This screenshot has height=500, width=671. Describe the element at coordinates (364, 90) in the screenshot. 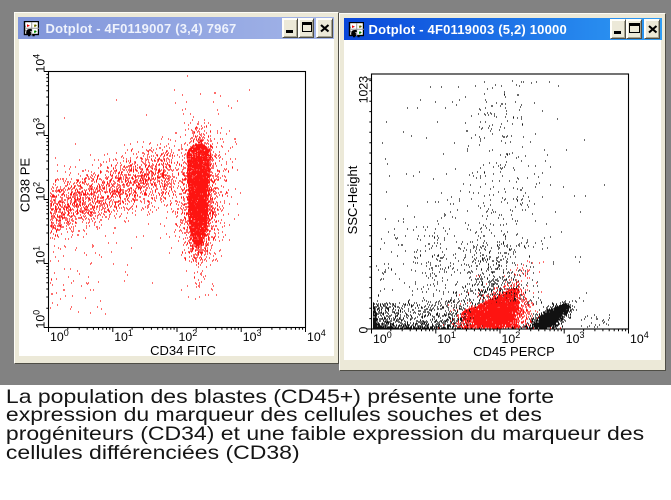

I see `svg-text: 1023` at that location.